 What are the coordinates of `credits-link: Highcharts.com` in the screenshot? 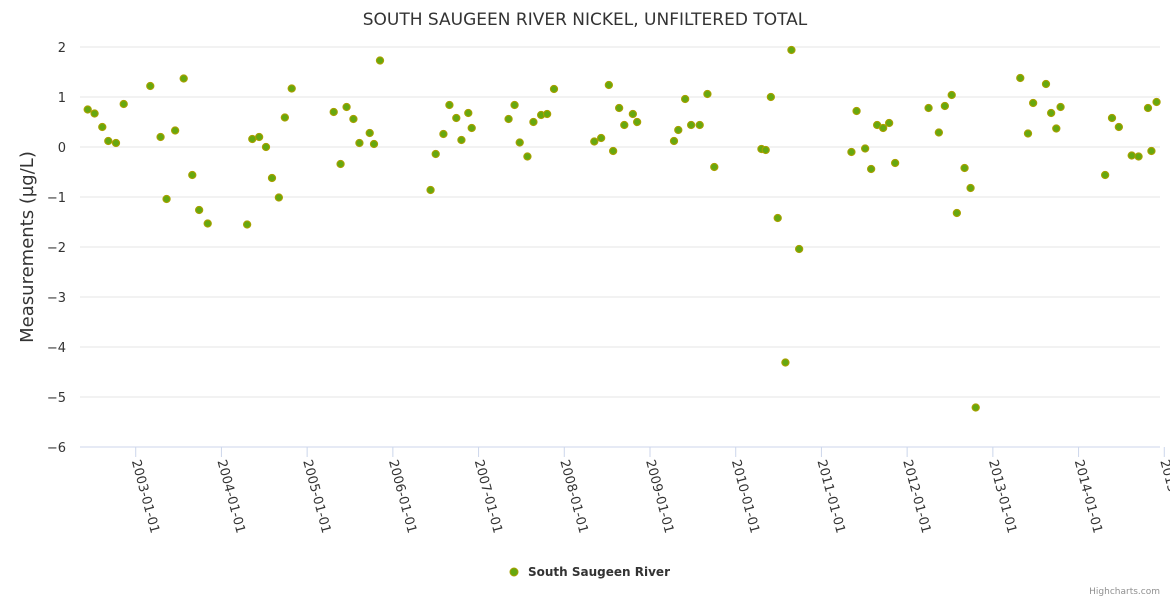 It's located at (1124, 592).